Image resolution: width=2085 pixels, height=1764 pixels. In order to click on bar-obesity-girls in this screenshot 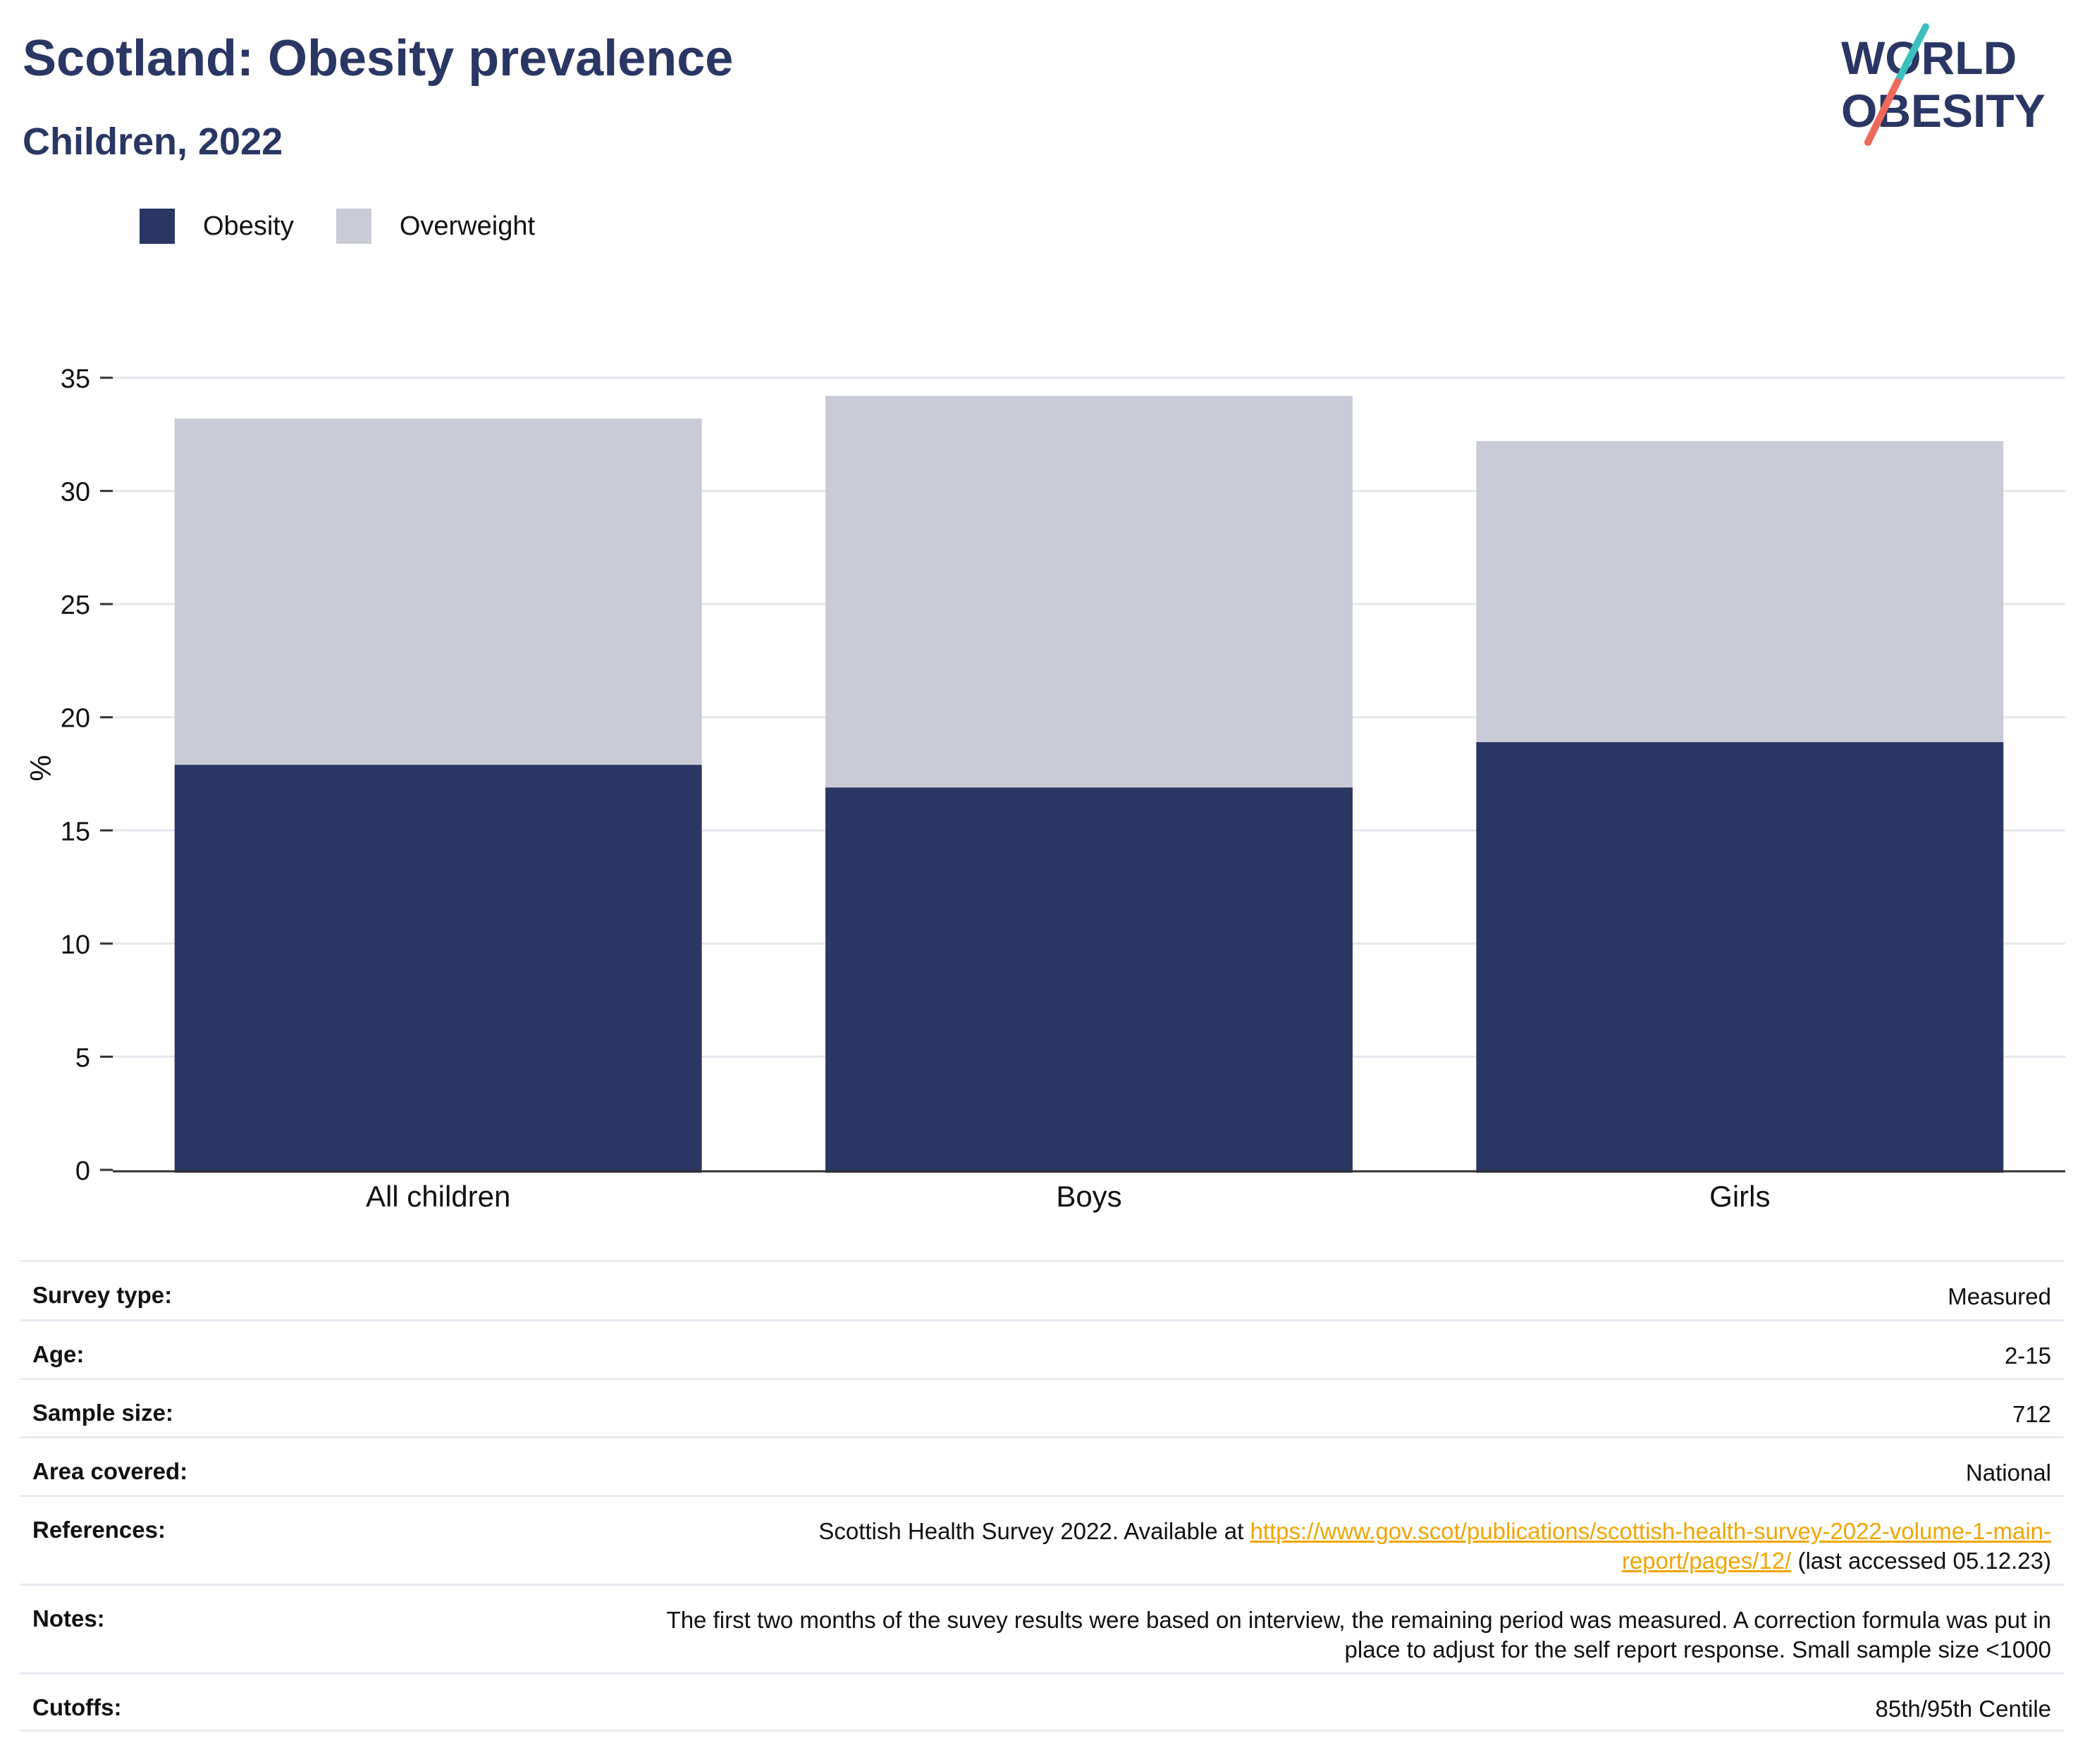, I will do `click(1740, 957)`.